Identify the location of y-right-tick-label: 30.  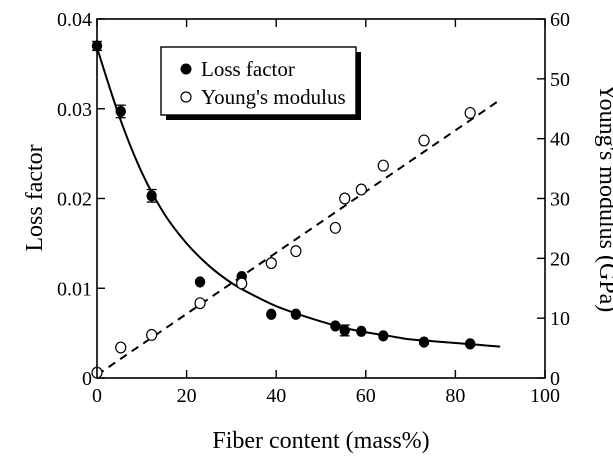
(560, 200).